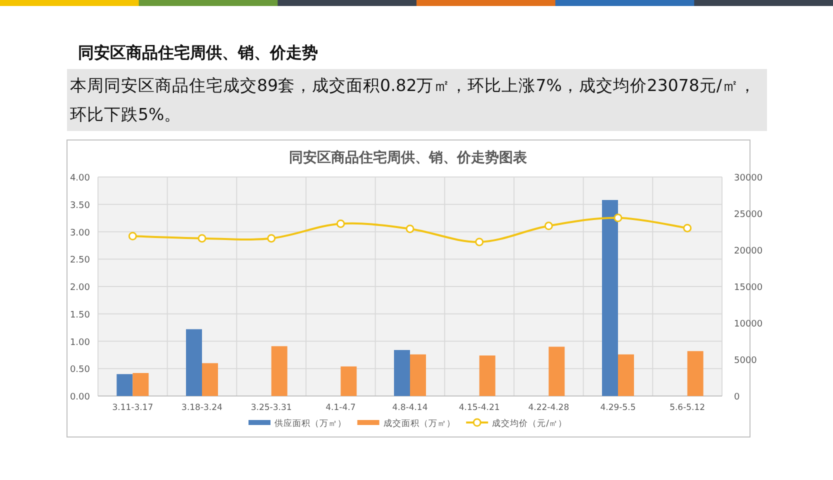 The height and width of the screenshot is (480, 833). What do you see at coordinates (748, 179) in the screenshot?
I see `y2-tick-label: 30000` at bounding box center [748, 179].